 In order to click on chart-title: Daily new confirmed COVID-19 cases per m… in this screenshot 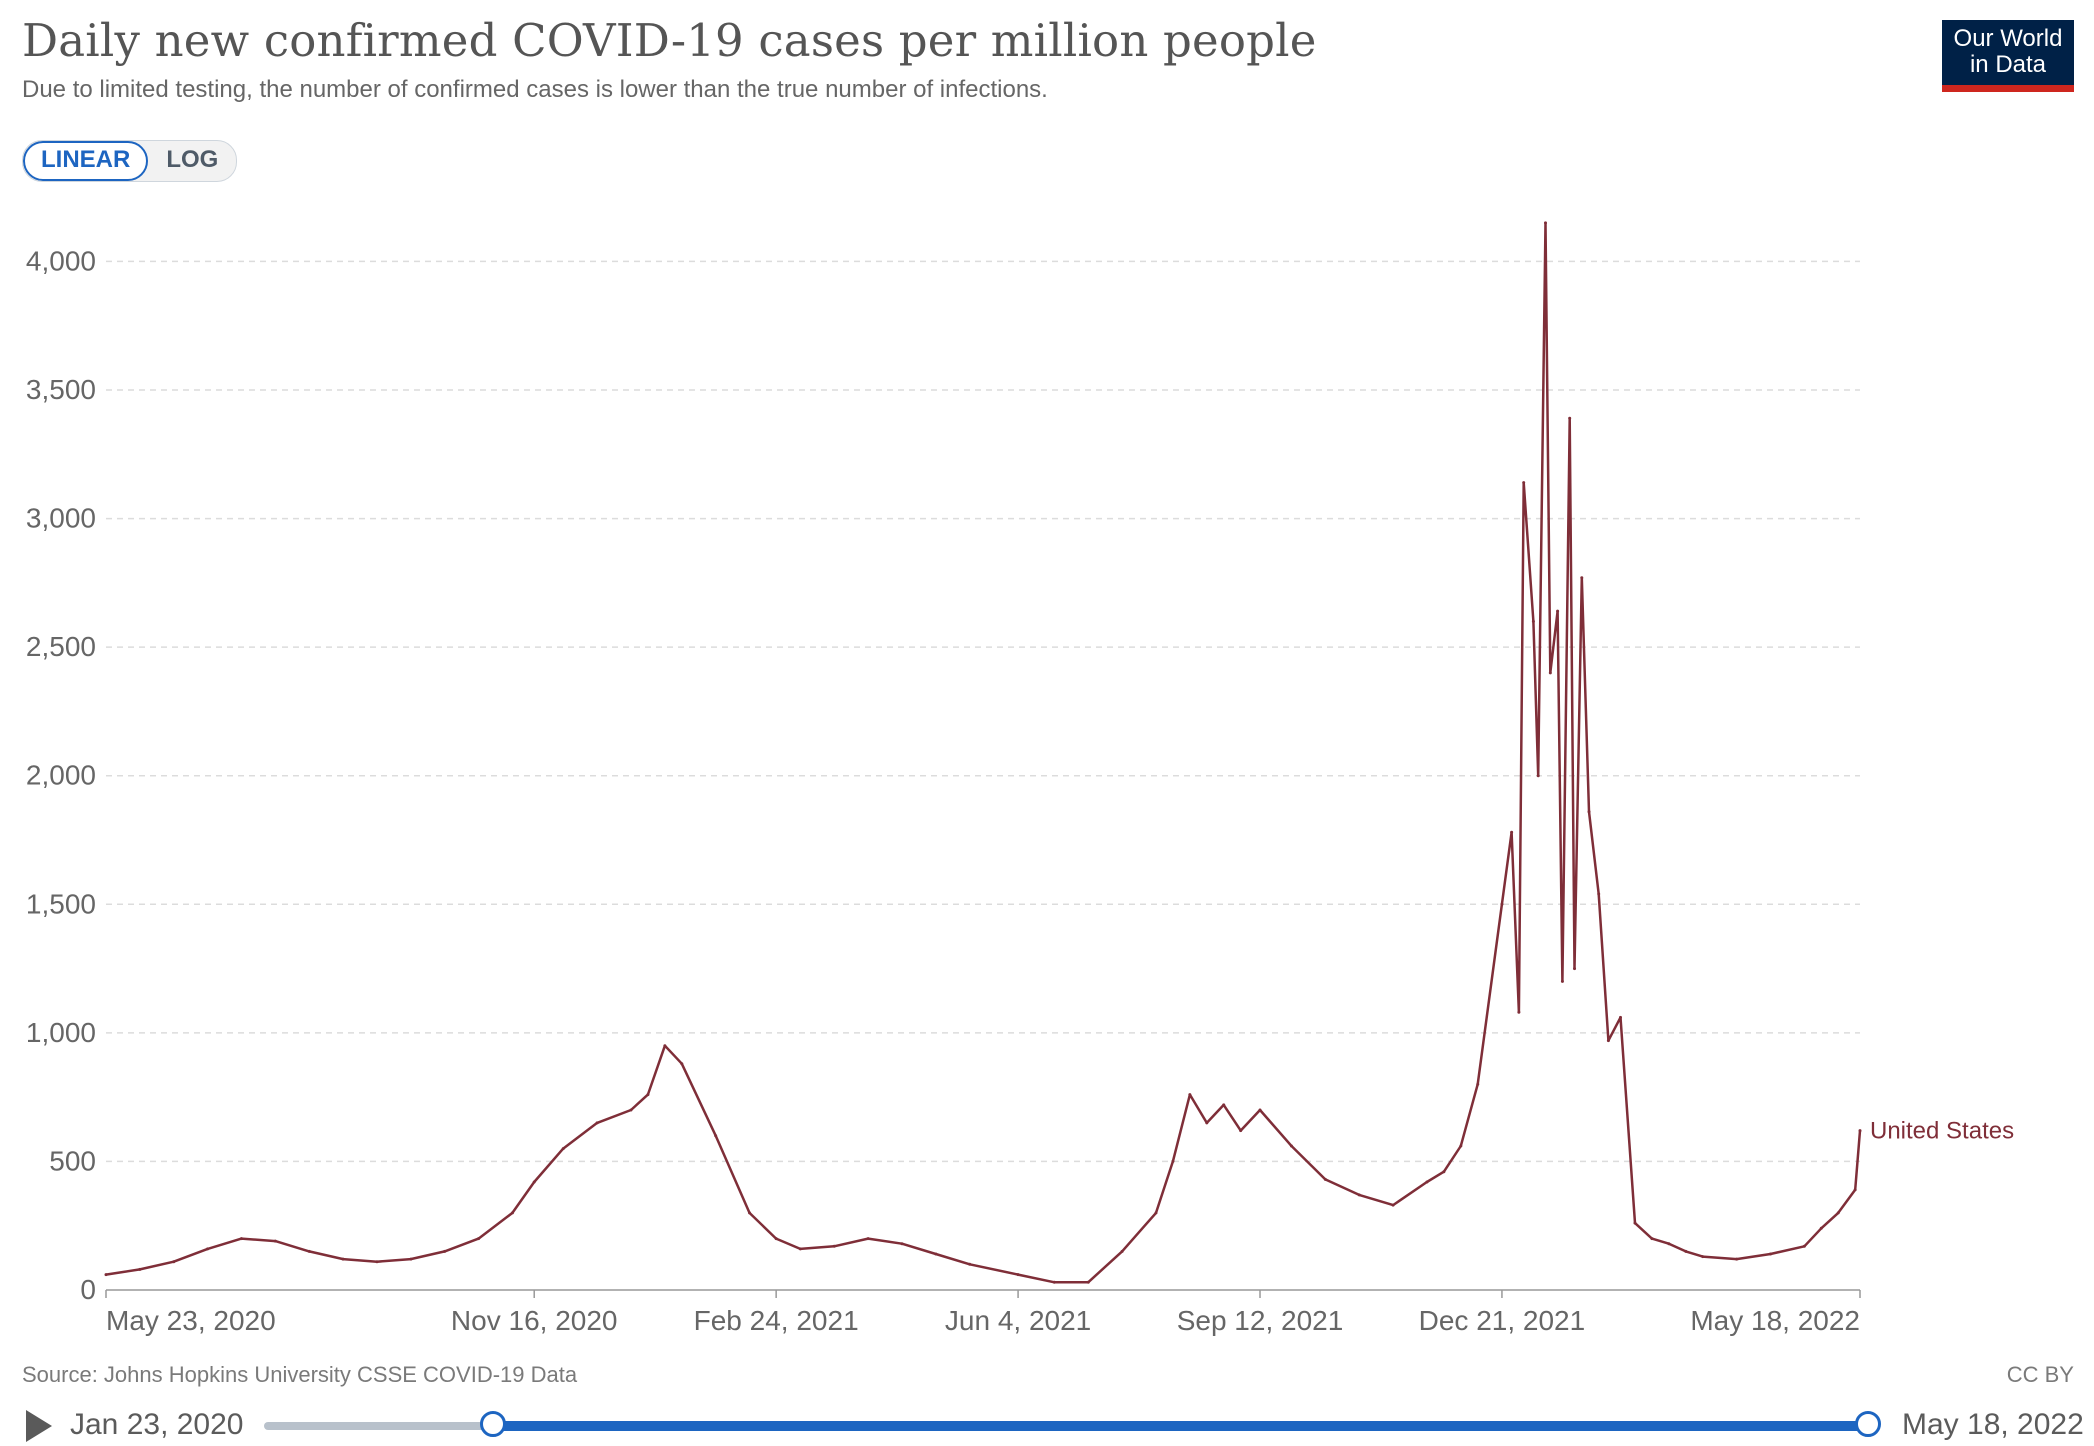, I will do `click(669, 40)`.